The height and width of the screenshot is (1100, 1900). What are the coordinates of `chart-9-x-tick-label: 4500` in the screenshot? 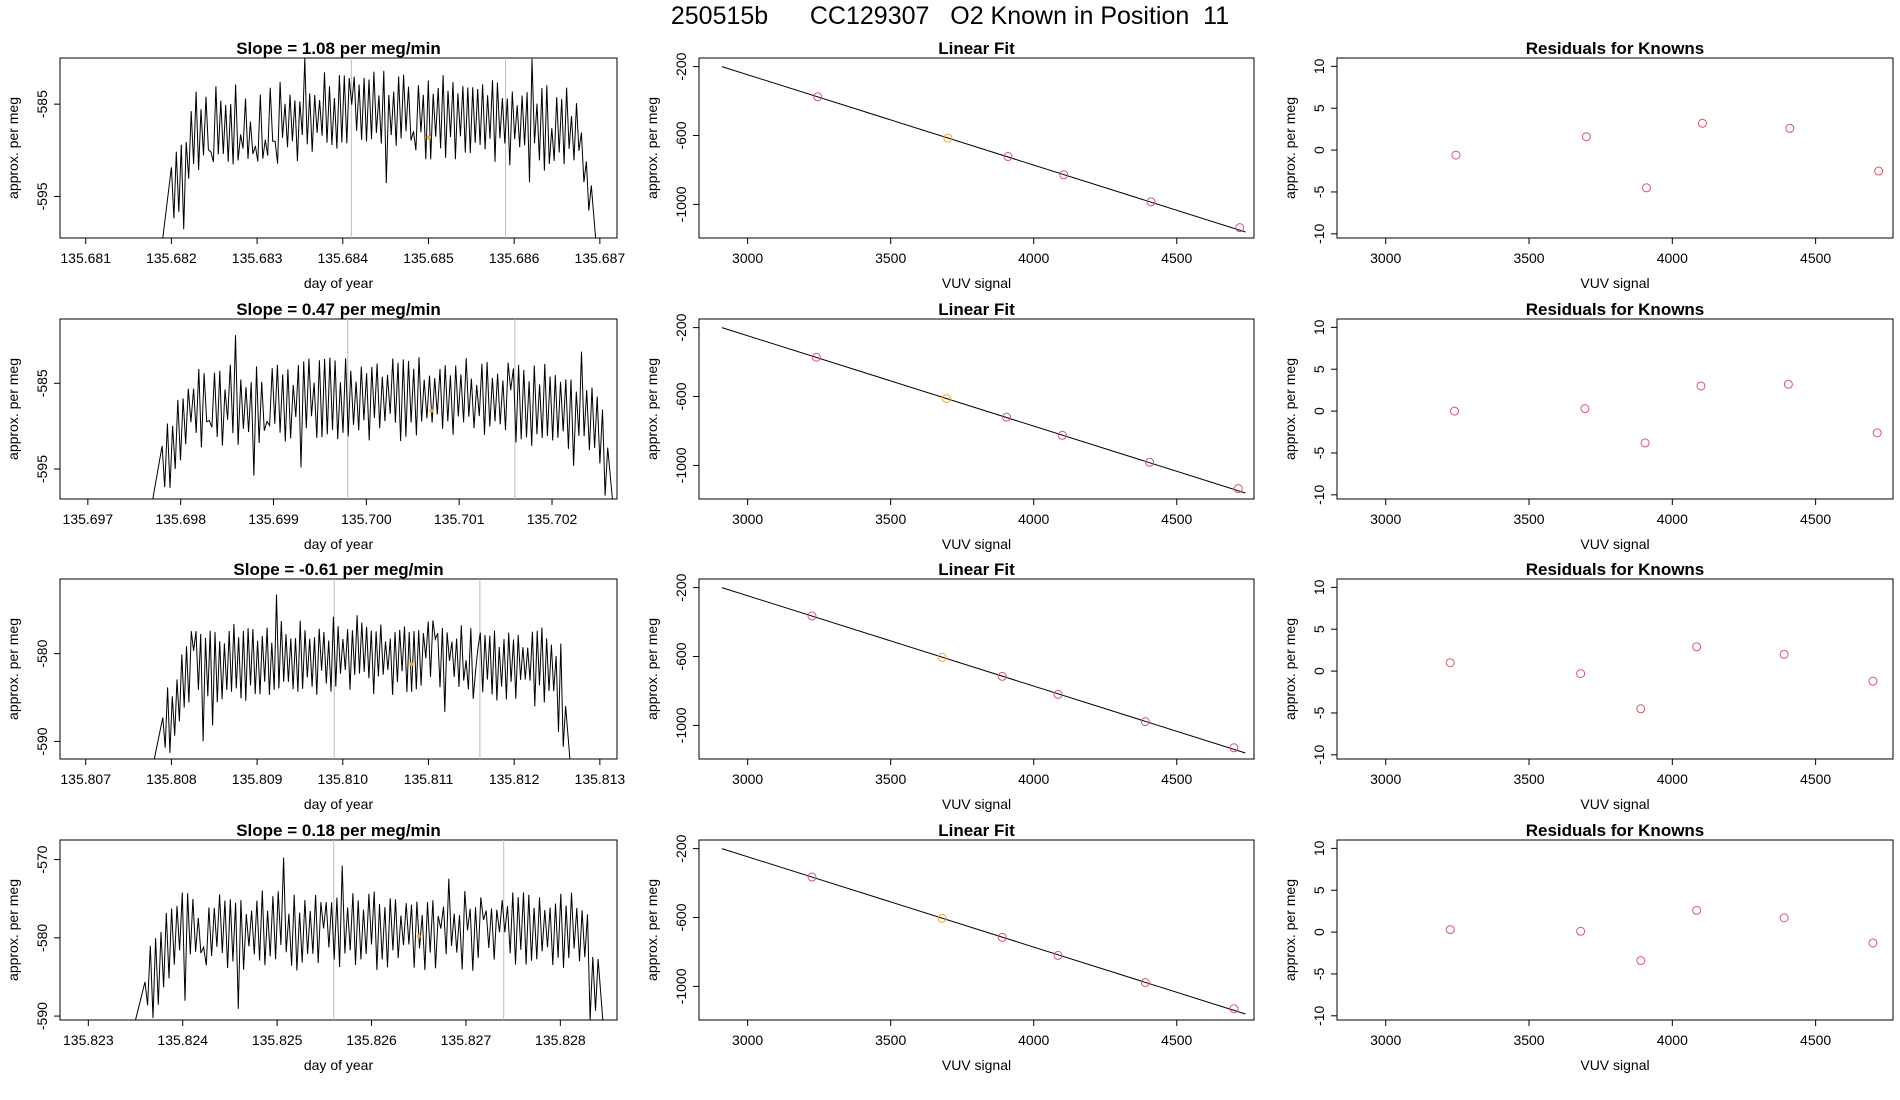 It's located at (1815, 779).